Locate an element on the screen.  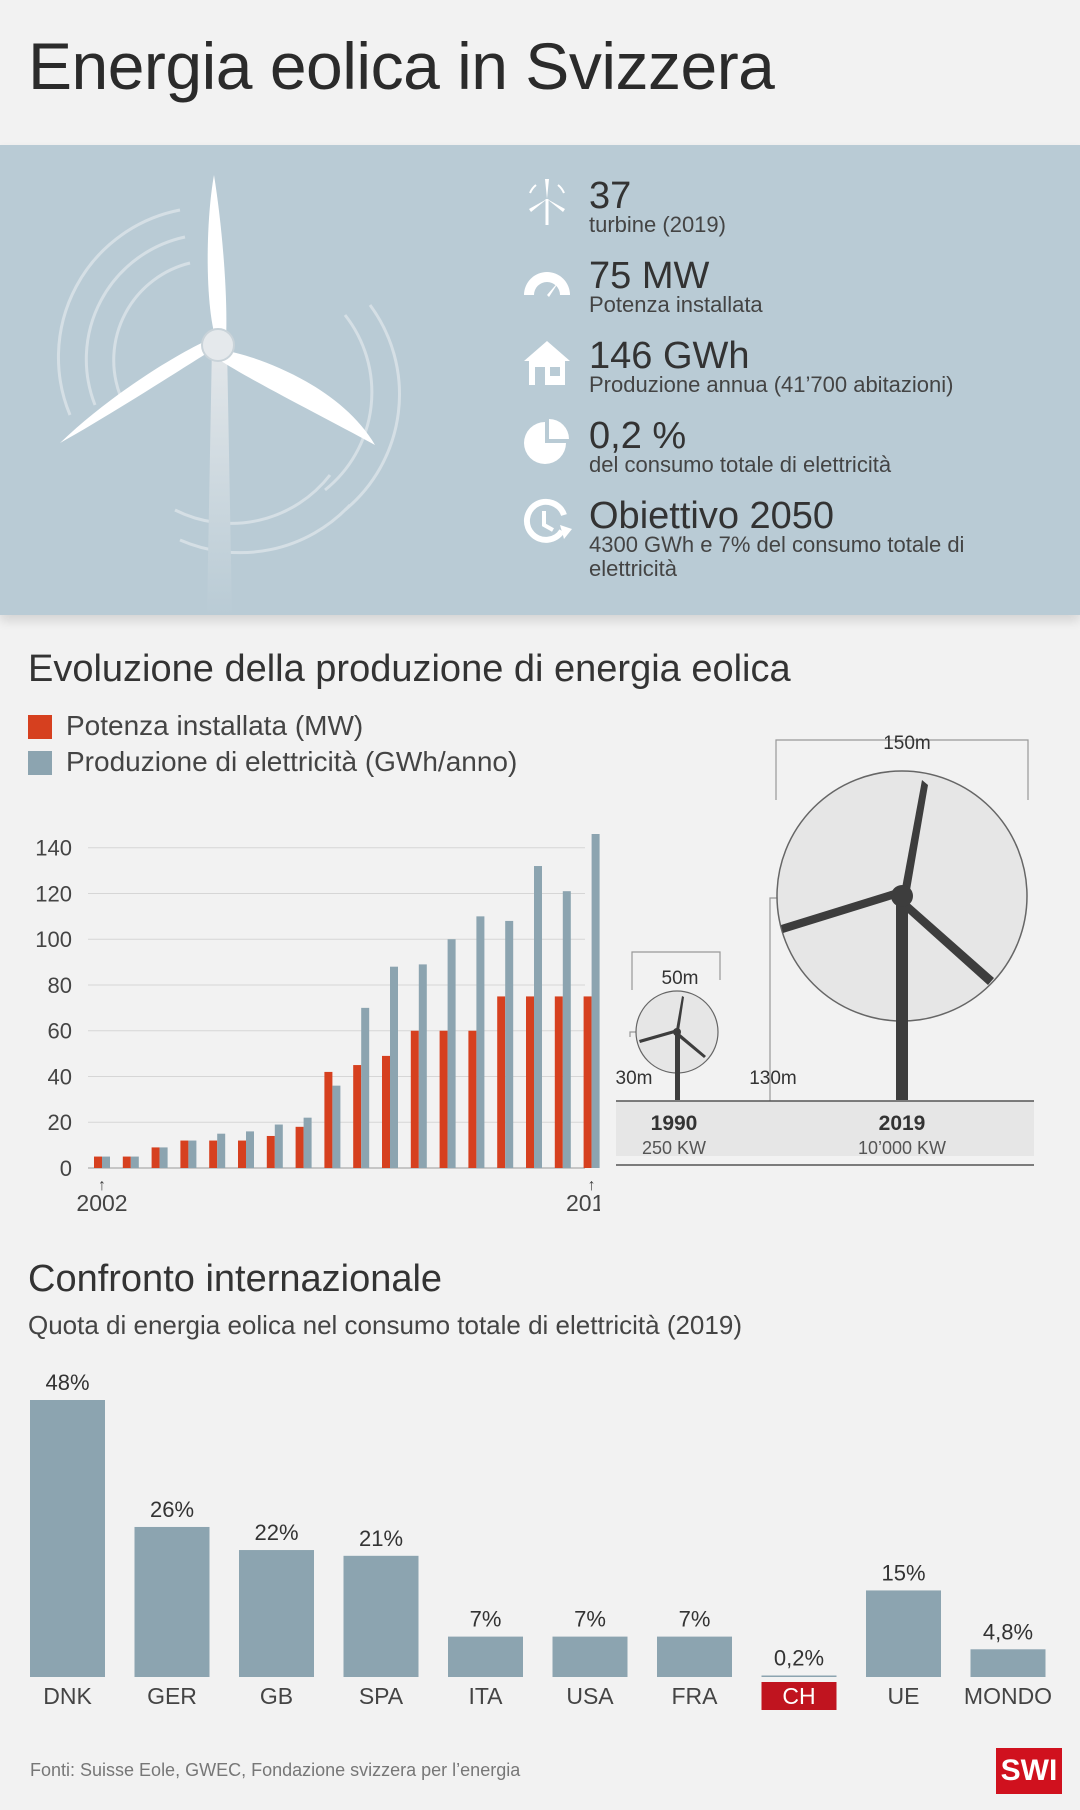
bar-dnk is located at coordinates (67, 1538).